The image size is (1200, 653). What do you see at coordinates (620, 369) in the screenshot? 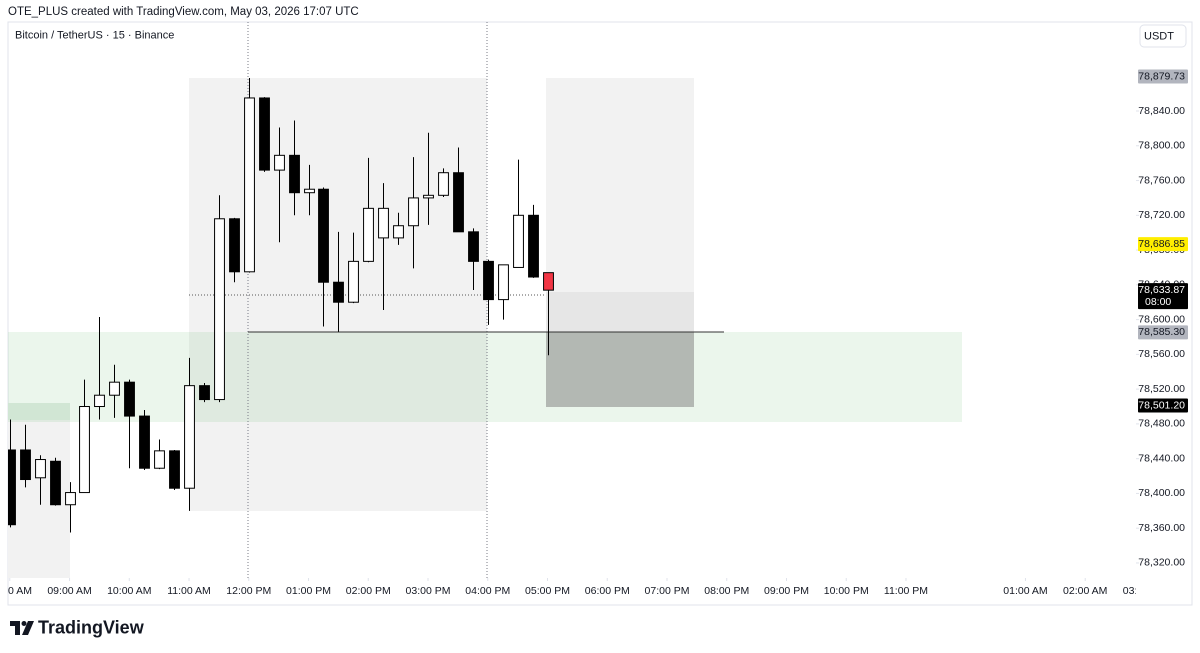
I see `projection-box-low` at bounding box center [620, 369].